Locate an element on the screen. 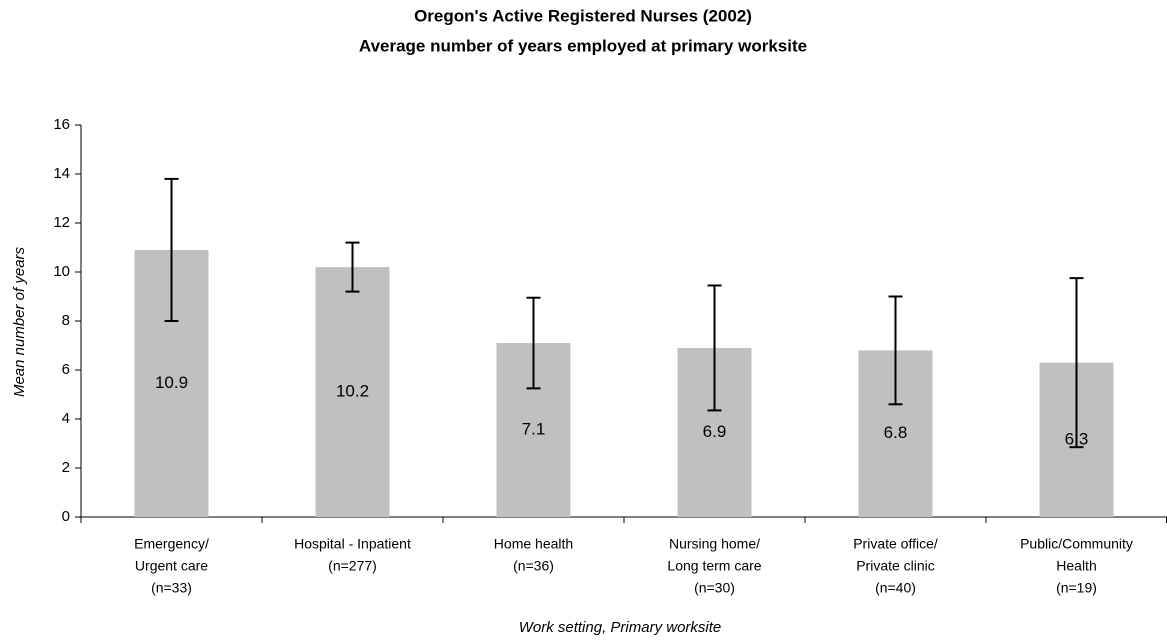 The image size is (1167, 641). y-tick-label: 12 is located at coordinates (61, 222).